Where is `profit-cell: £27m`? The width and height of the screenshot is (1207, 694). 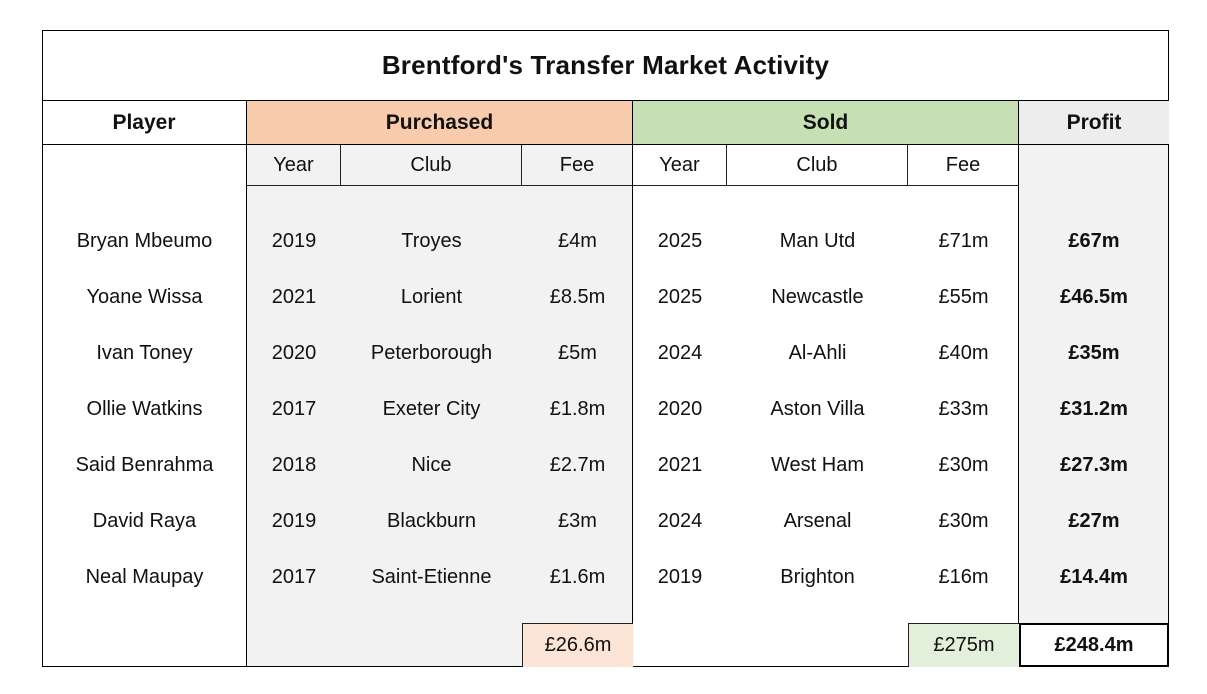
profit-cell: £27m is located at coordinates (1094, 520).